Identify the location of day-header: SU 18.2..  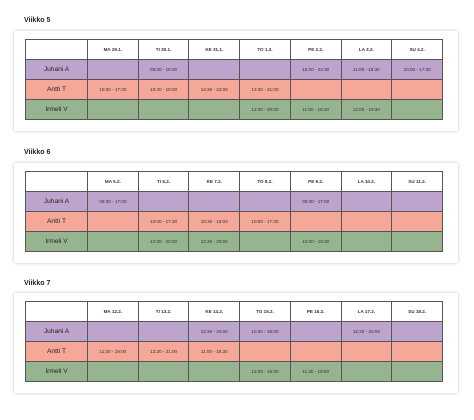
(417, 311).